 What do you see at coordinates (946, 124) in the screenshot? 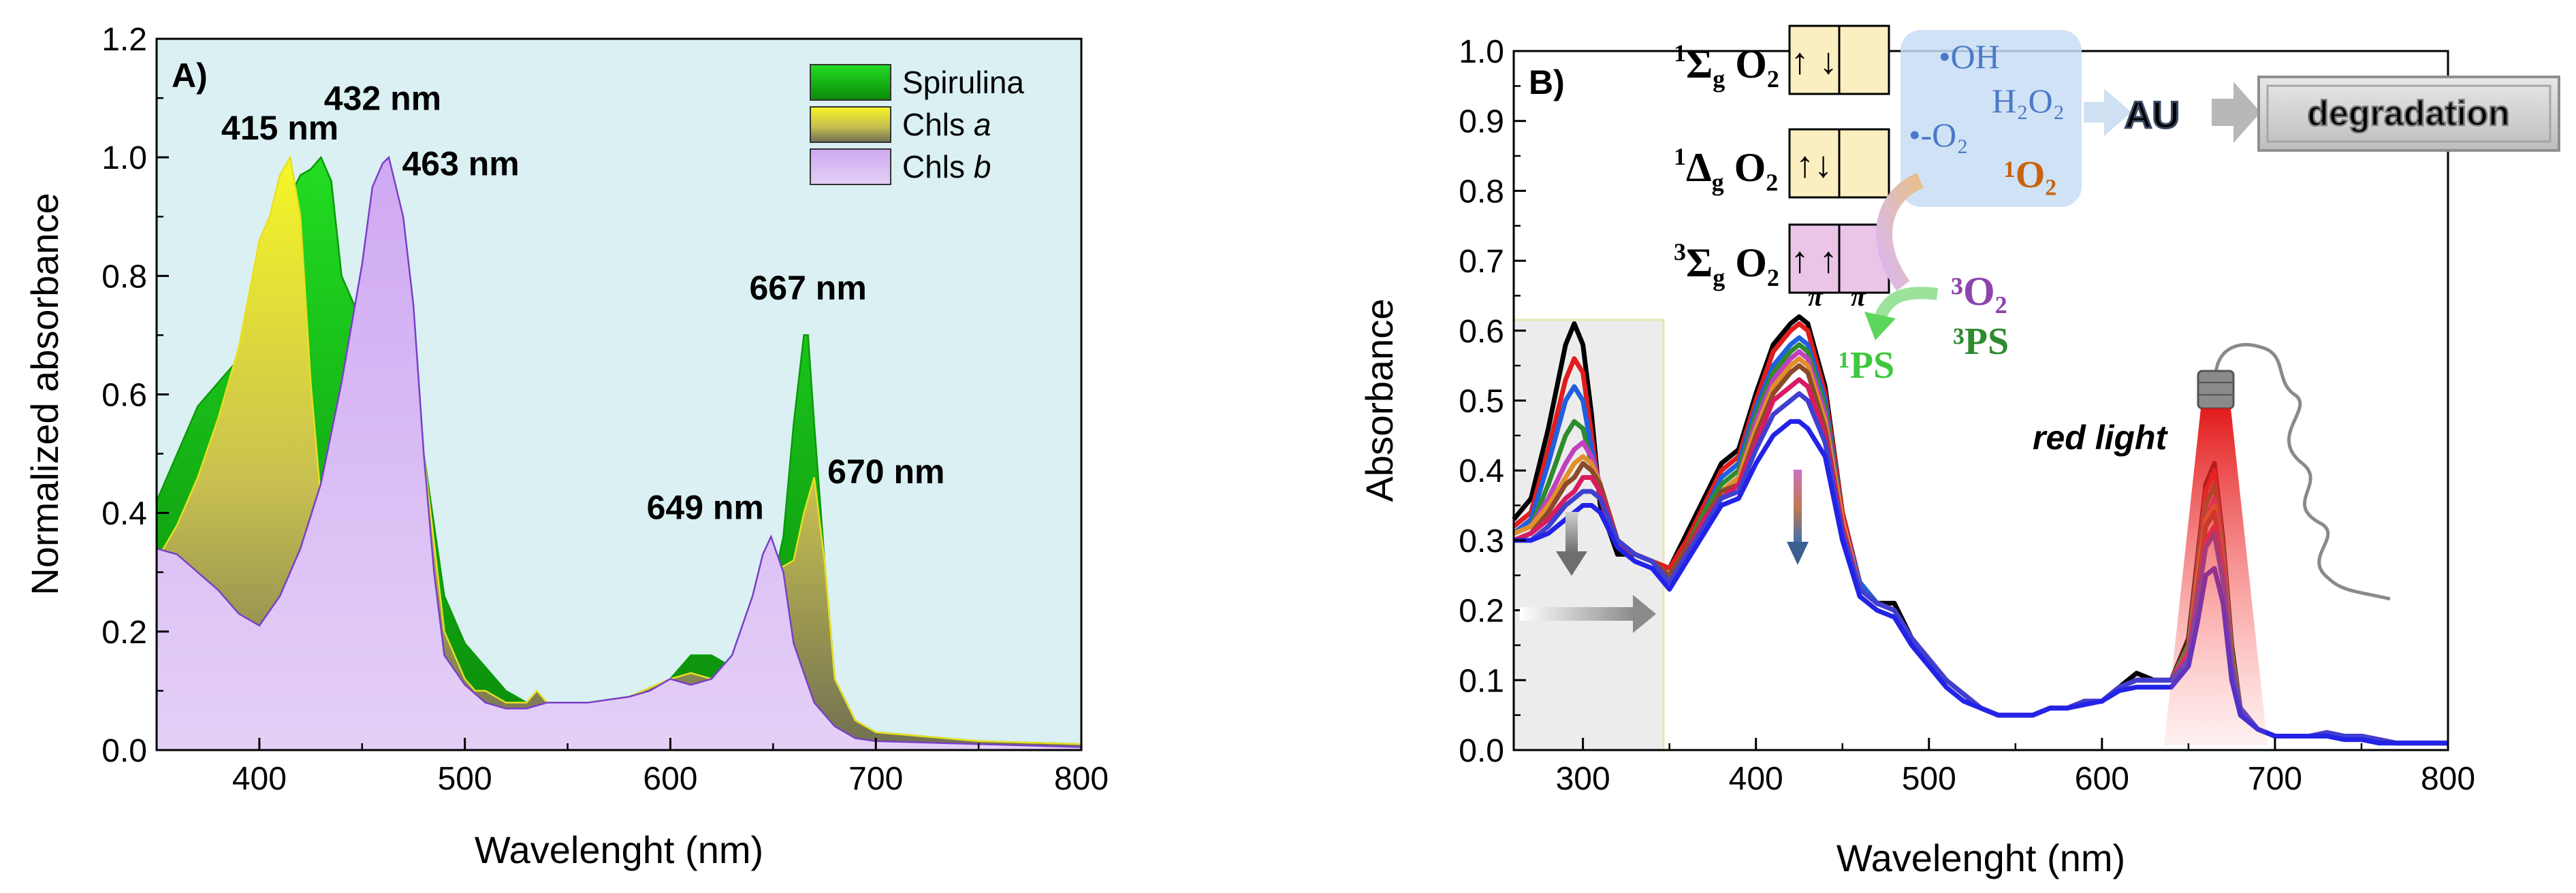
I see `legend-label: Chls a` at bounding box center [946, 124].